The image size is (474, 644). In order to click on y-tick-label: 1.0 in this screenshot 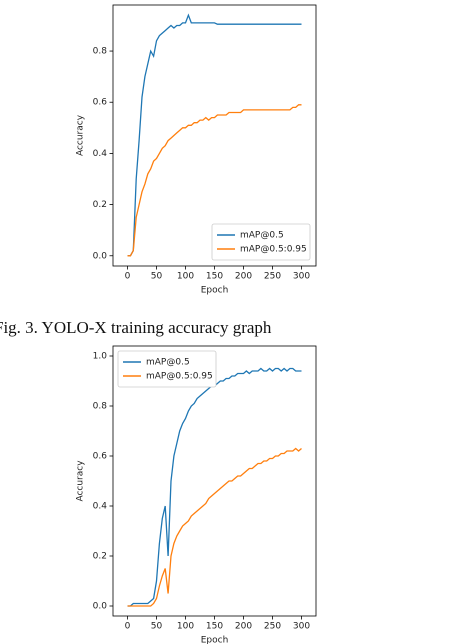, I will do `click(100, 357)`.